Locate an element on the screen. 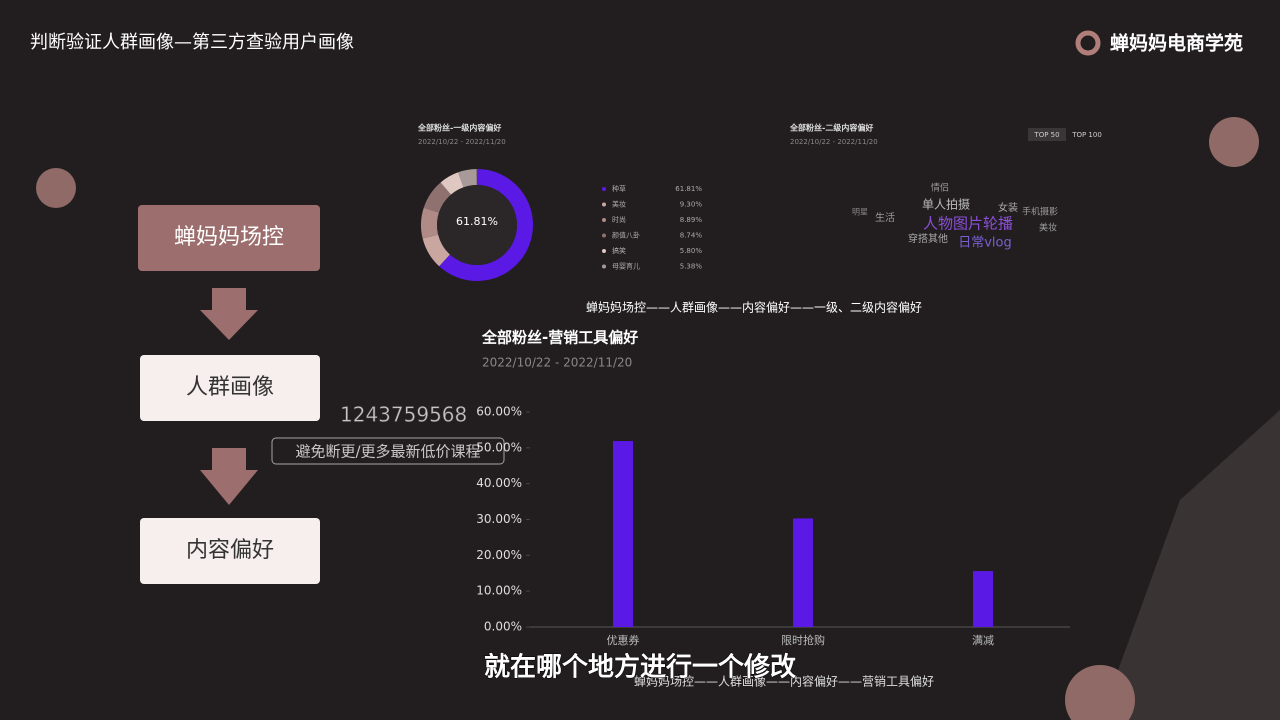 This screenshot has width=1280, height=720. legend-value: 8.89% is located at coordinates (691, 220).